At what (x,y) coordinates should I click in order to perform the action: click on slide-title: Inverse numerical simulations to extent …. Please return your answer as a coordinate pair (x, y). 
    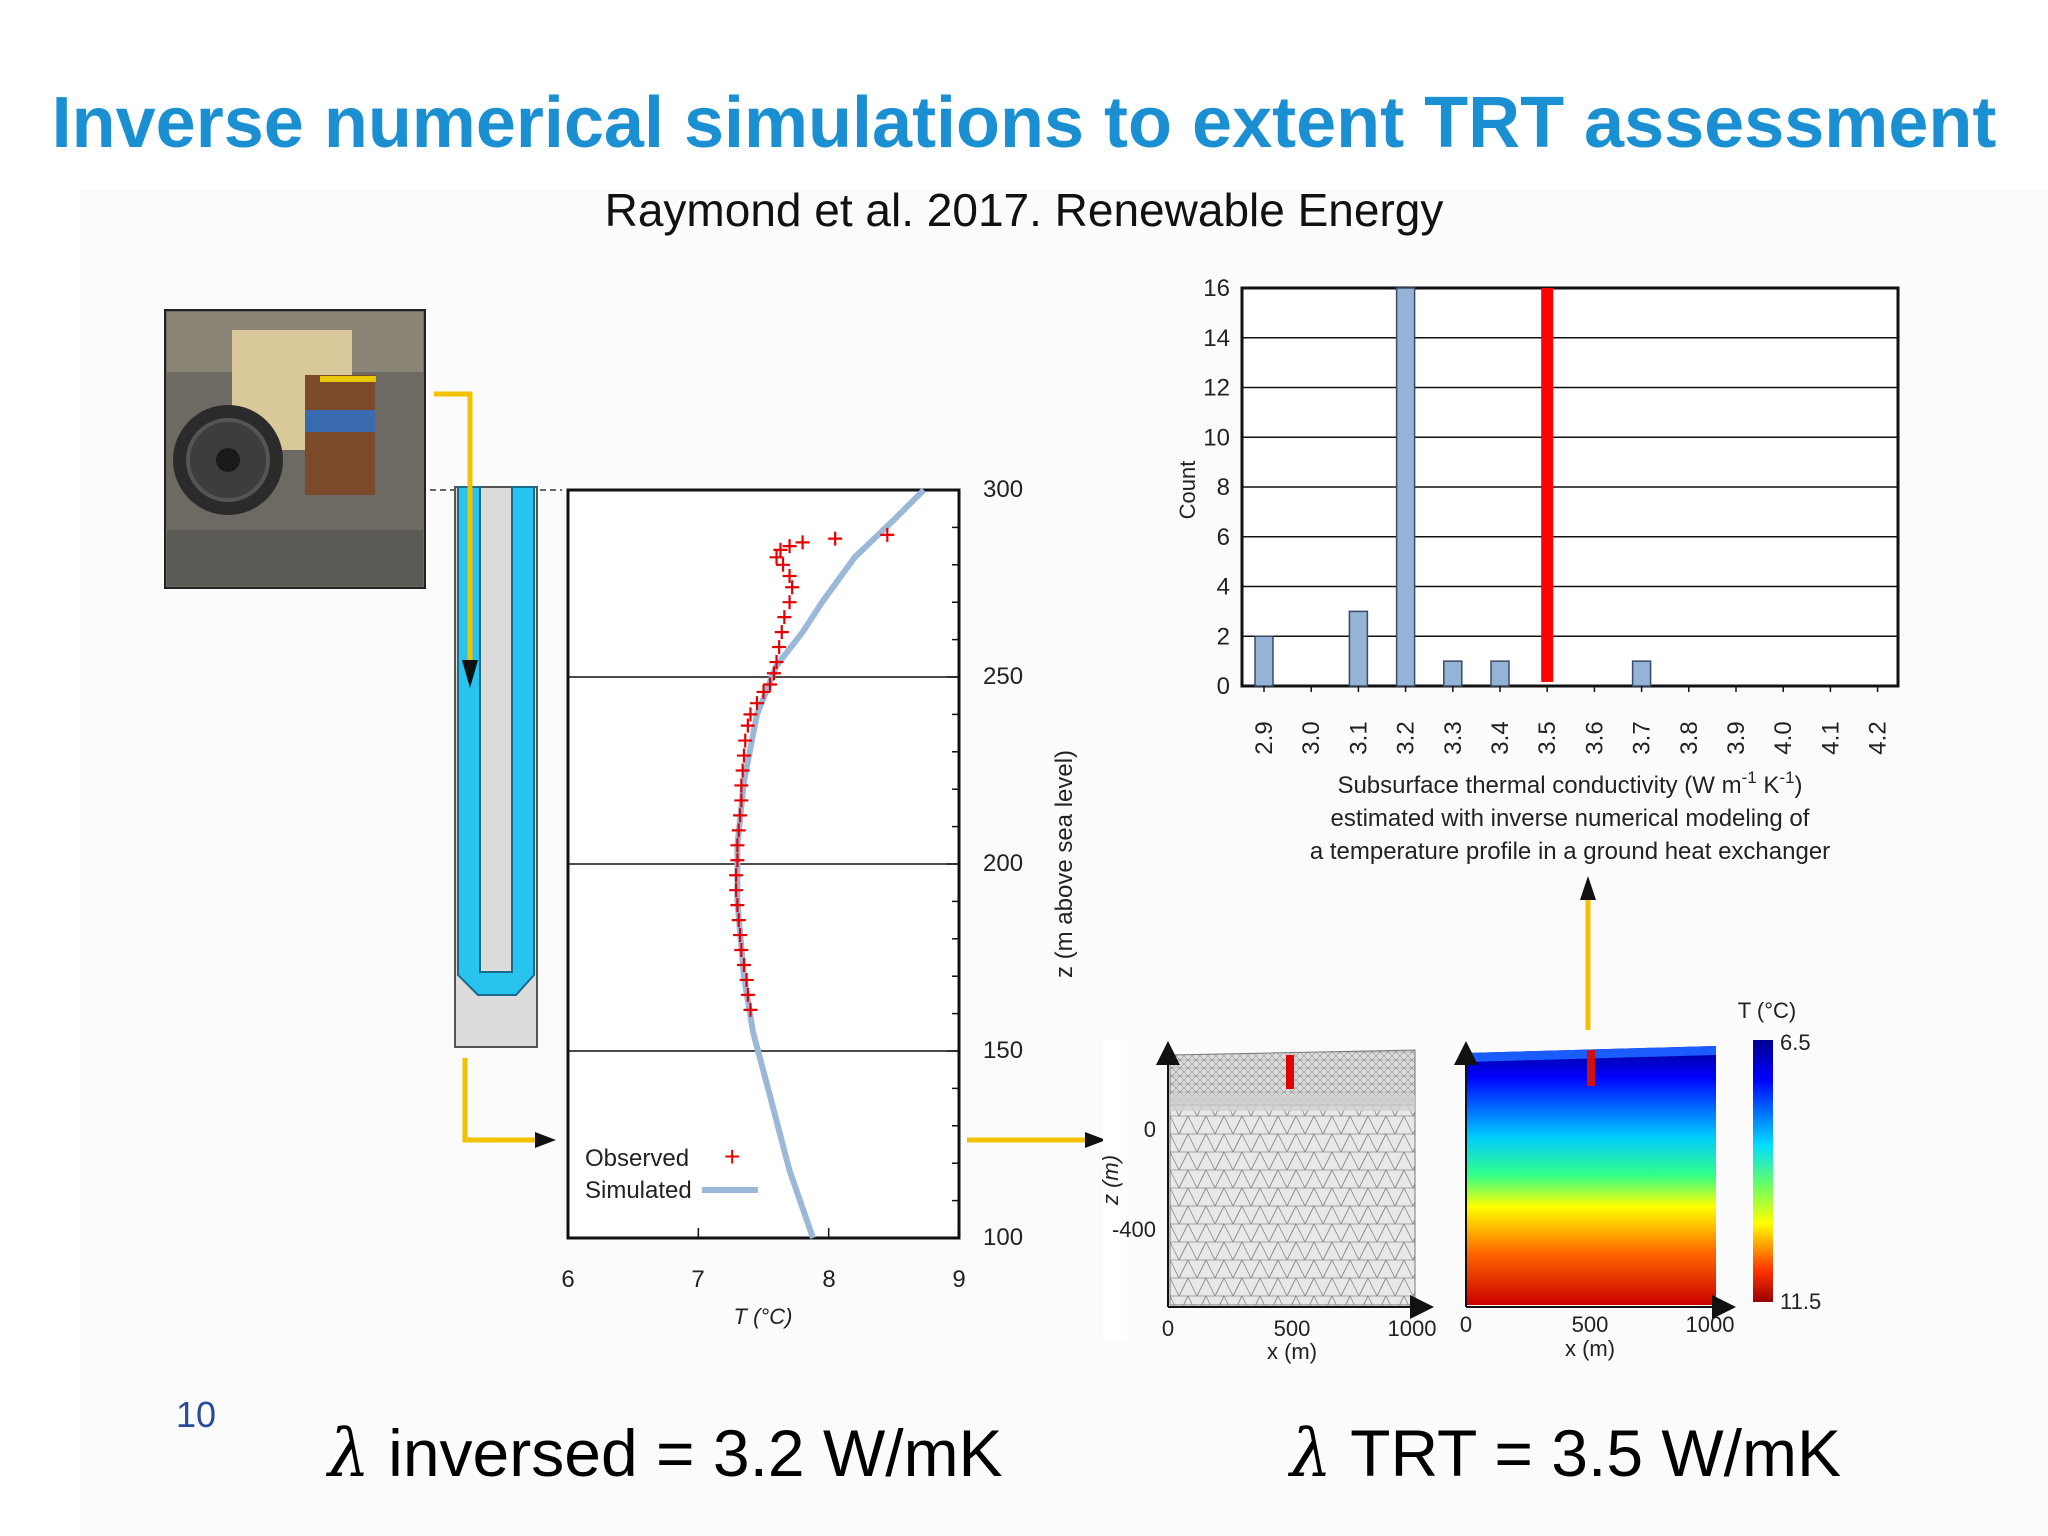
    Looking at the image, I should click on (1024, 123).